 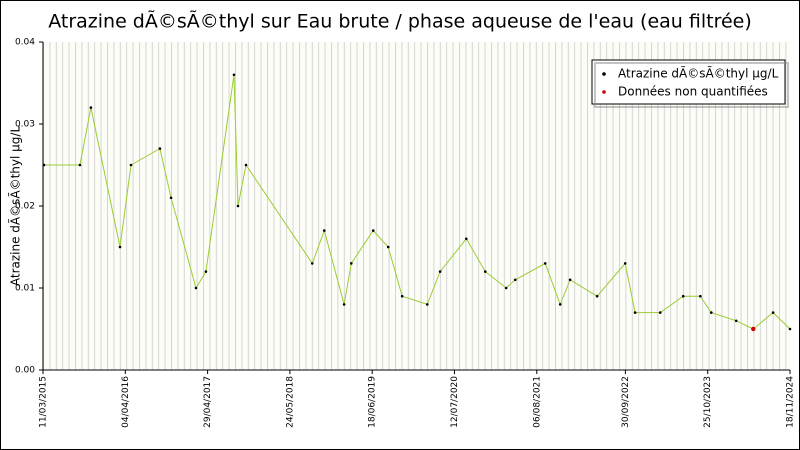 I want to click on legend-label: Atrazine dÃ©sÃ©thyl µg/L, so click(x=698, y=73).